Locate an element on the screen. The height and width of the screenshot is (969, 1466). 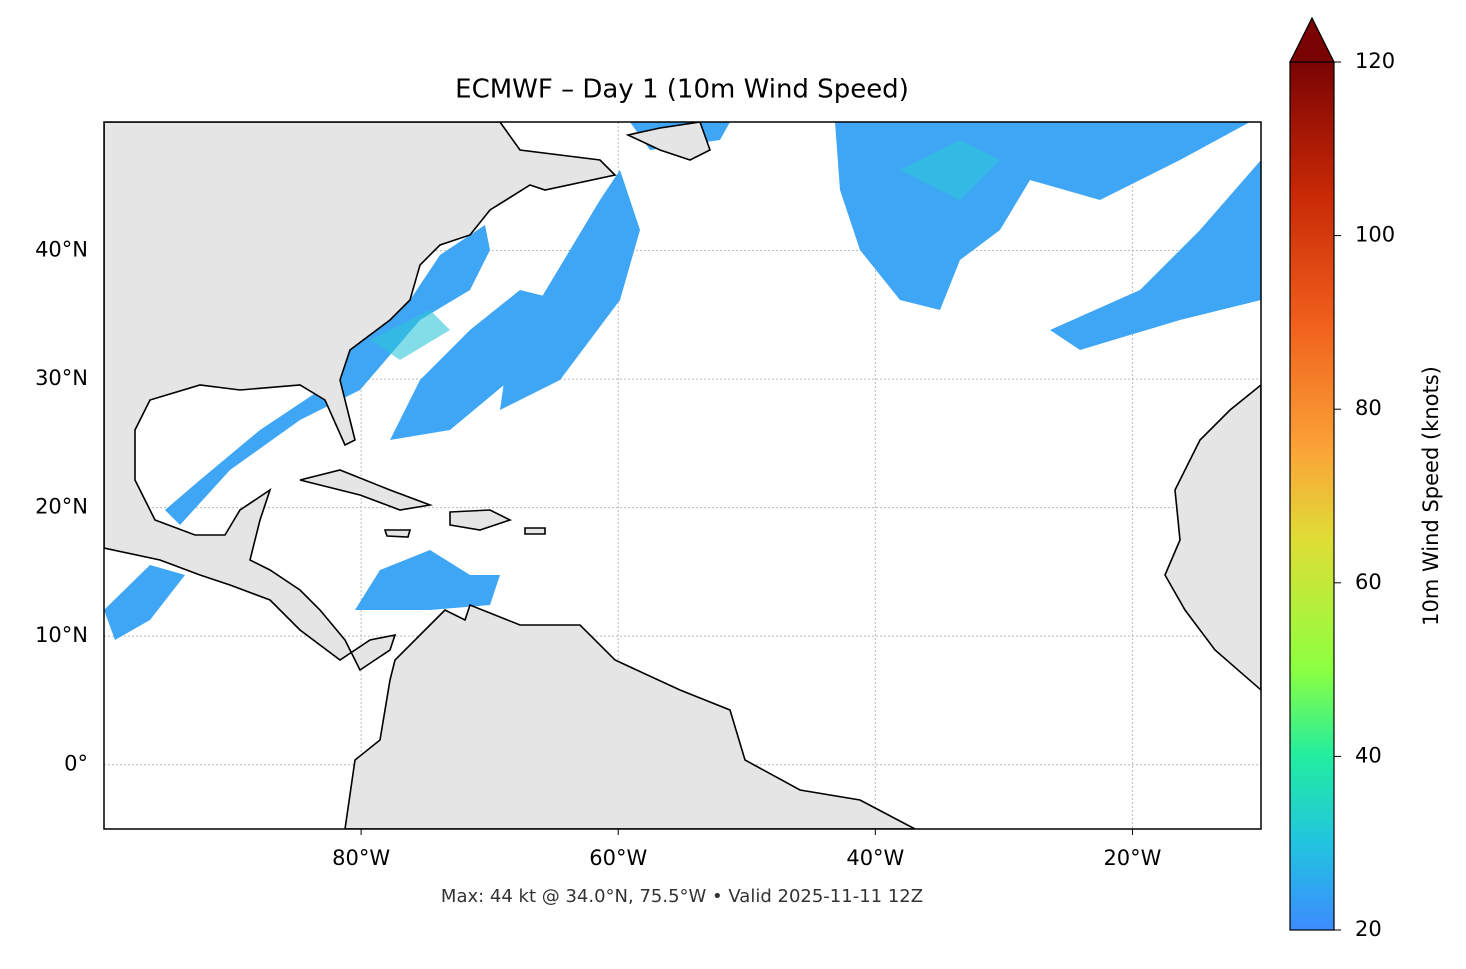
colorbar-tick-label: 100 is located at coordinates (1375, 235).